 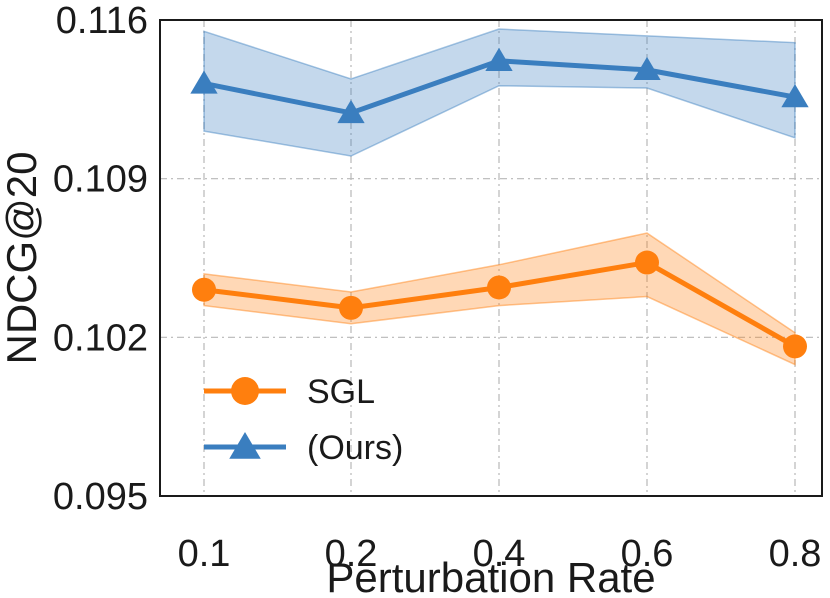 What do you see at coordinates (22, 257) in the screenshot?
I see `y-axis-label: NDCG@20` at bounding box center [22, 257].